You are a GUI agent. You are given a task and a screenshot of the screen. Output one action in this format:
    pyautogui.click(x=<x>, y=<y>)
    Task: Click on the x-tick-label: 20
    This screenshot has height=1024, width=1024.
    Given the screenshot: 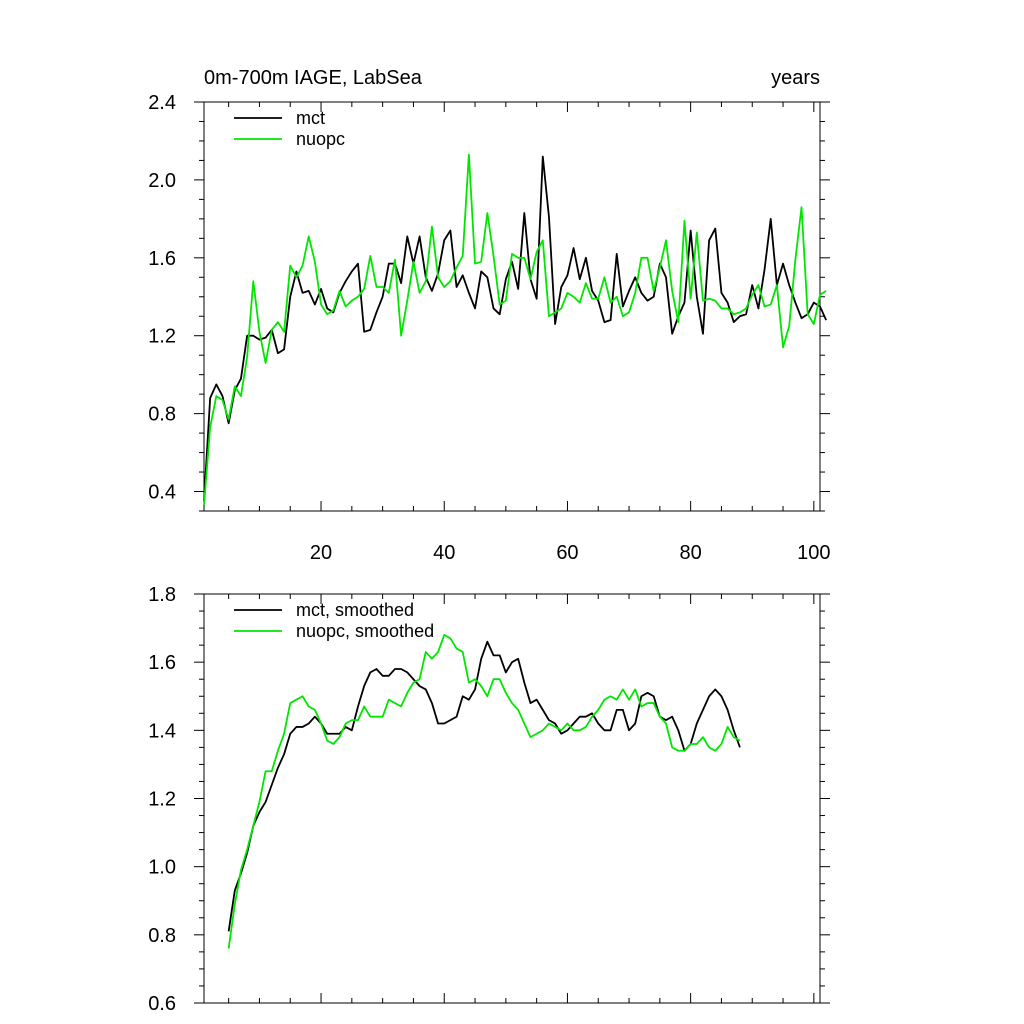 What is the action you would take?
    pyautogui.click(x=321, y=553)
    